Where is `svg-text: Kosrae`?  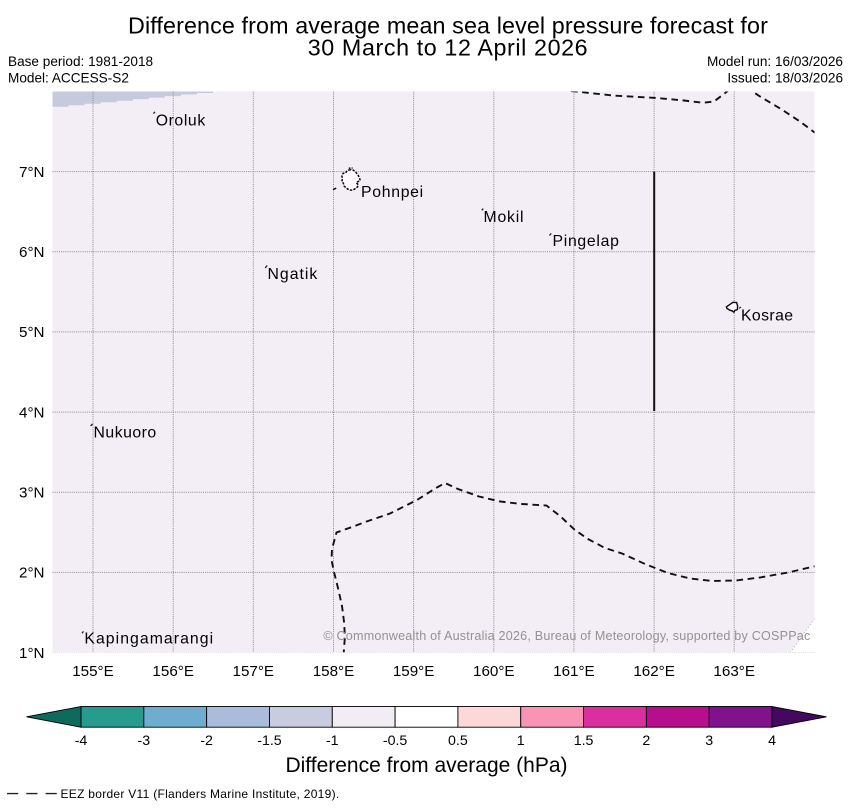
svg-text: Kosrae is located at coordinates (767, 316).